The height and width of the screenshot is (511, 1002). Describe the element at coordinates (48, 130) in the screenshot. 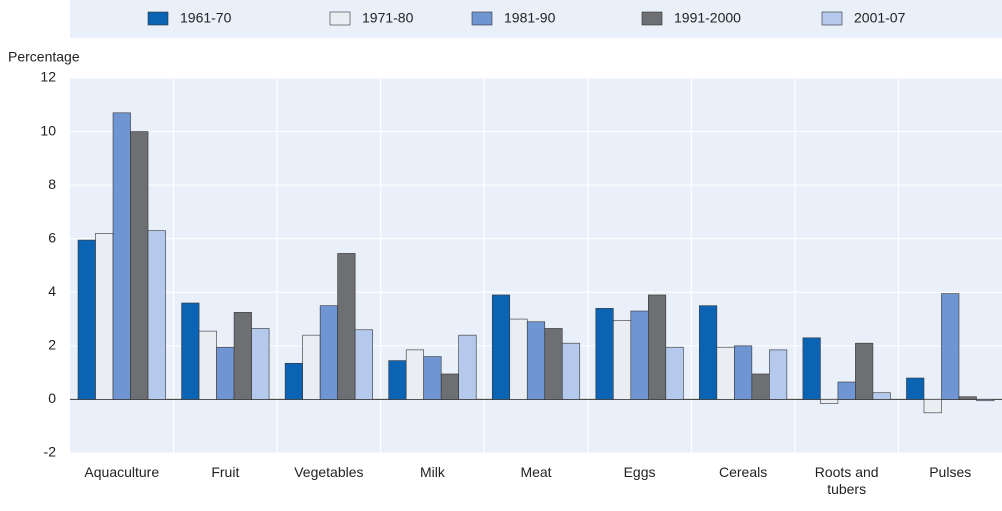

I see `y-tick-label: 10` at that location.